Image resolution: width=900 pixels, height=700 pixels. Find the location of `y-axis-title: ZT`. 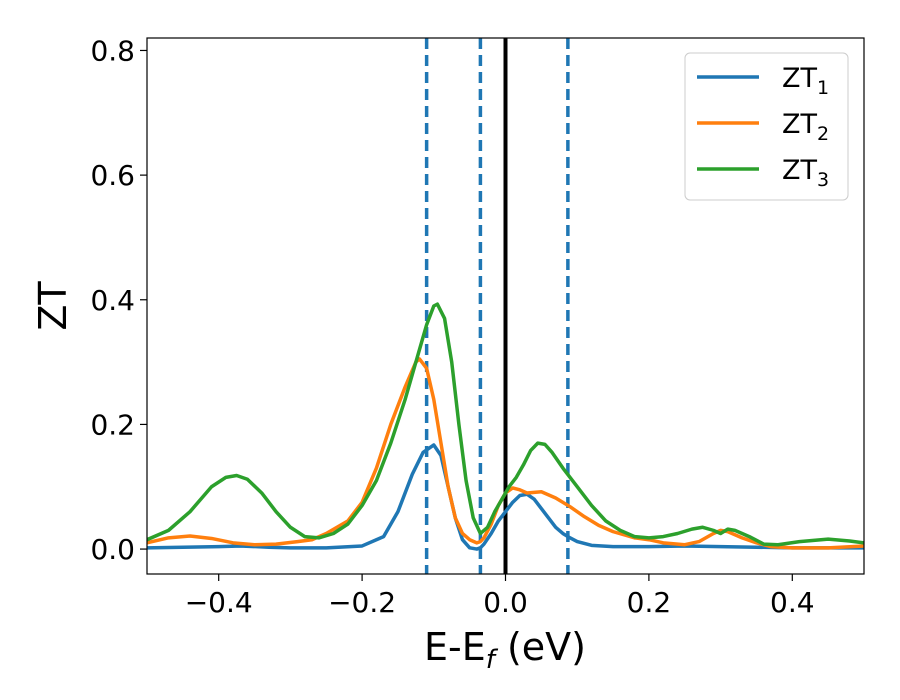

y-axis-title: ZT is located at coordinates (53, 306).